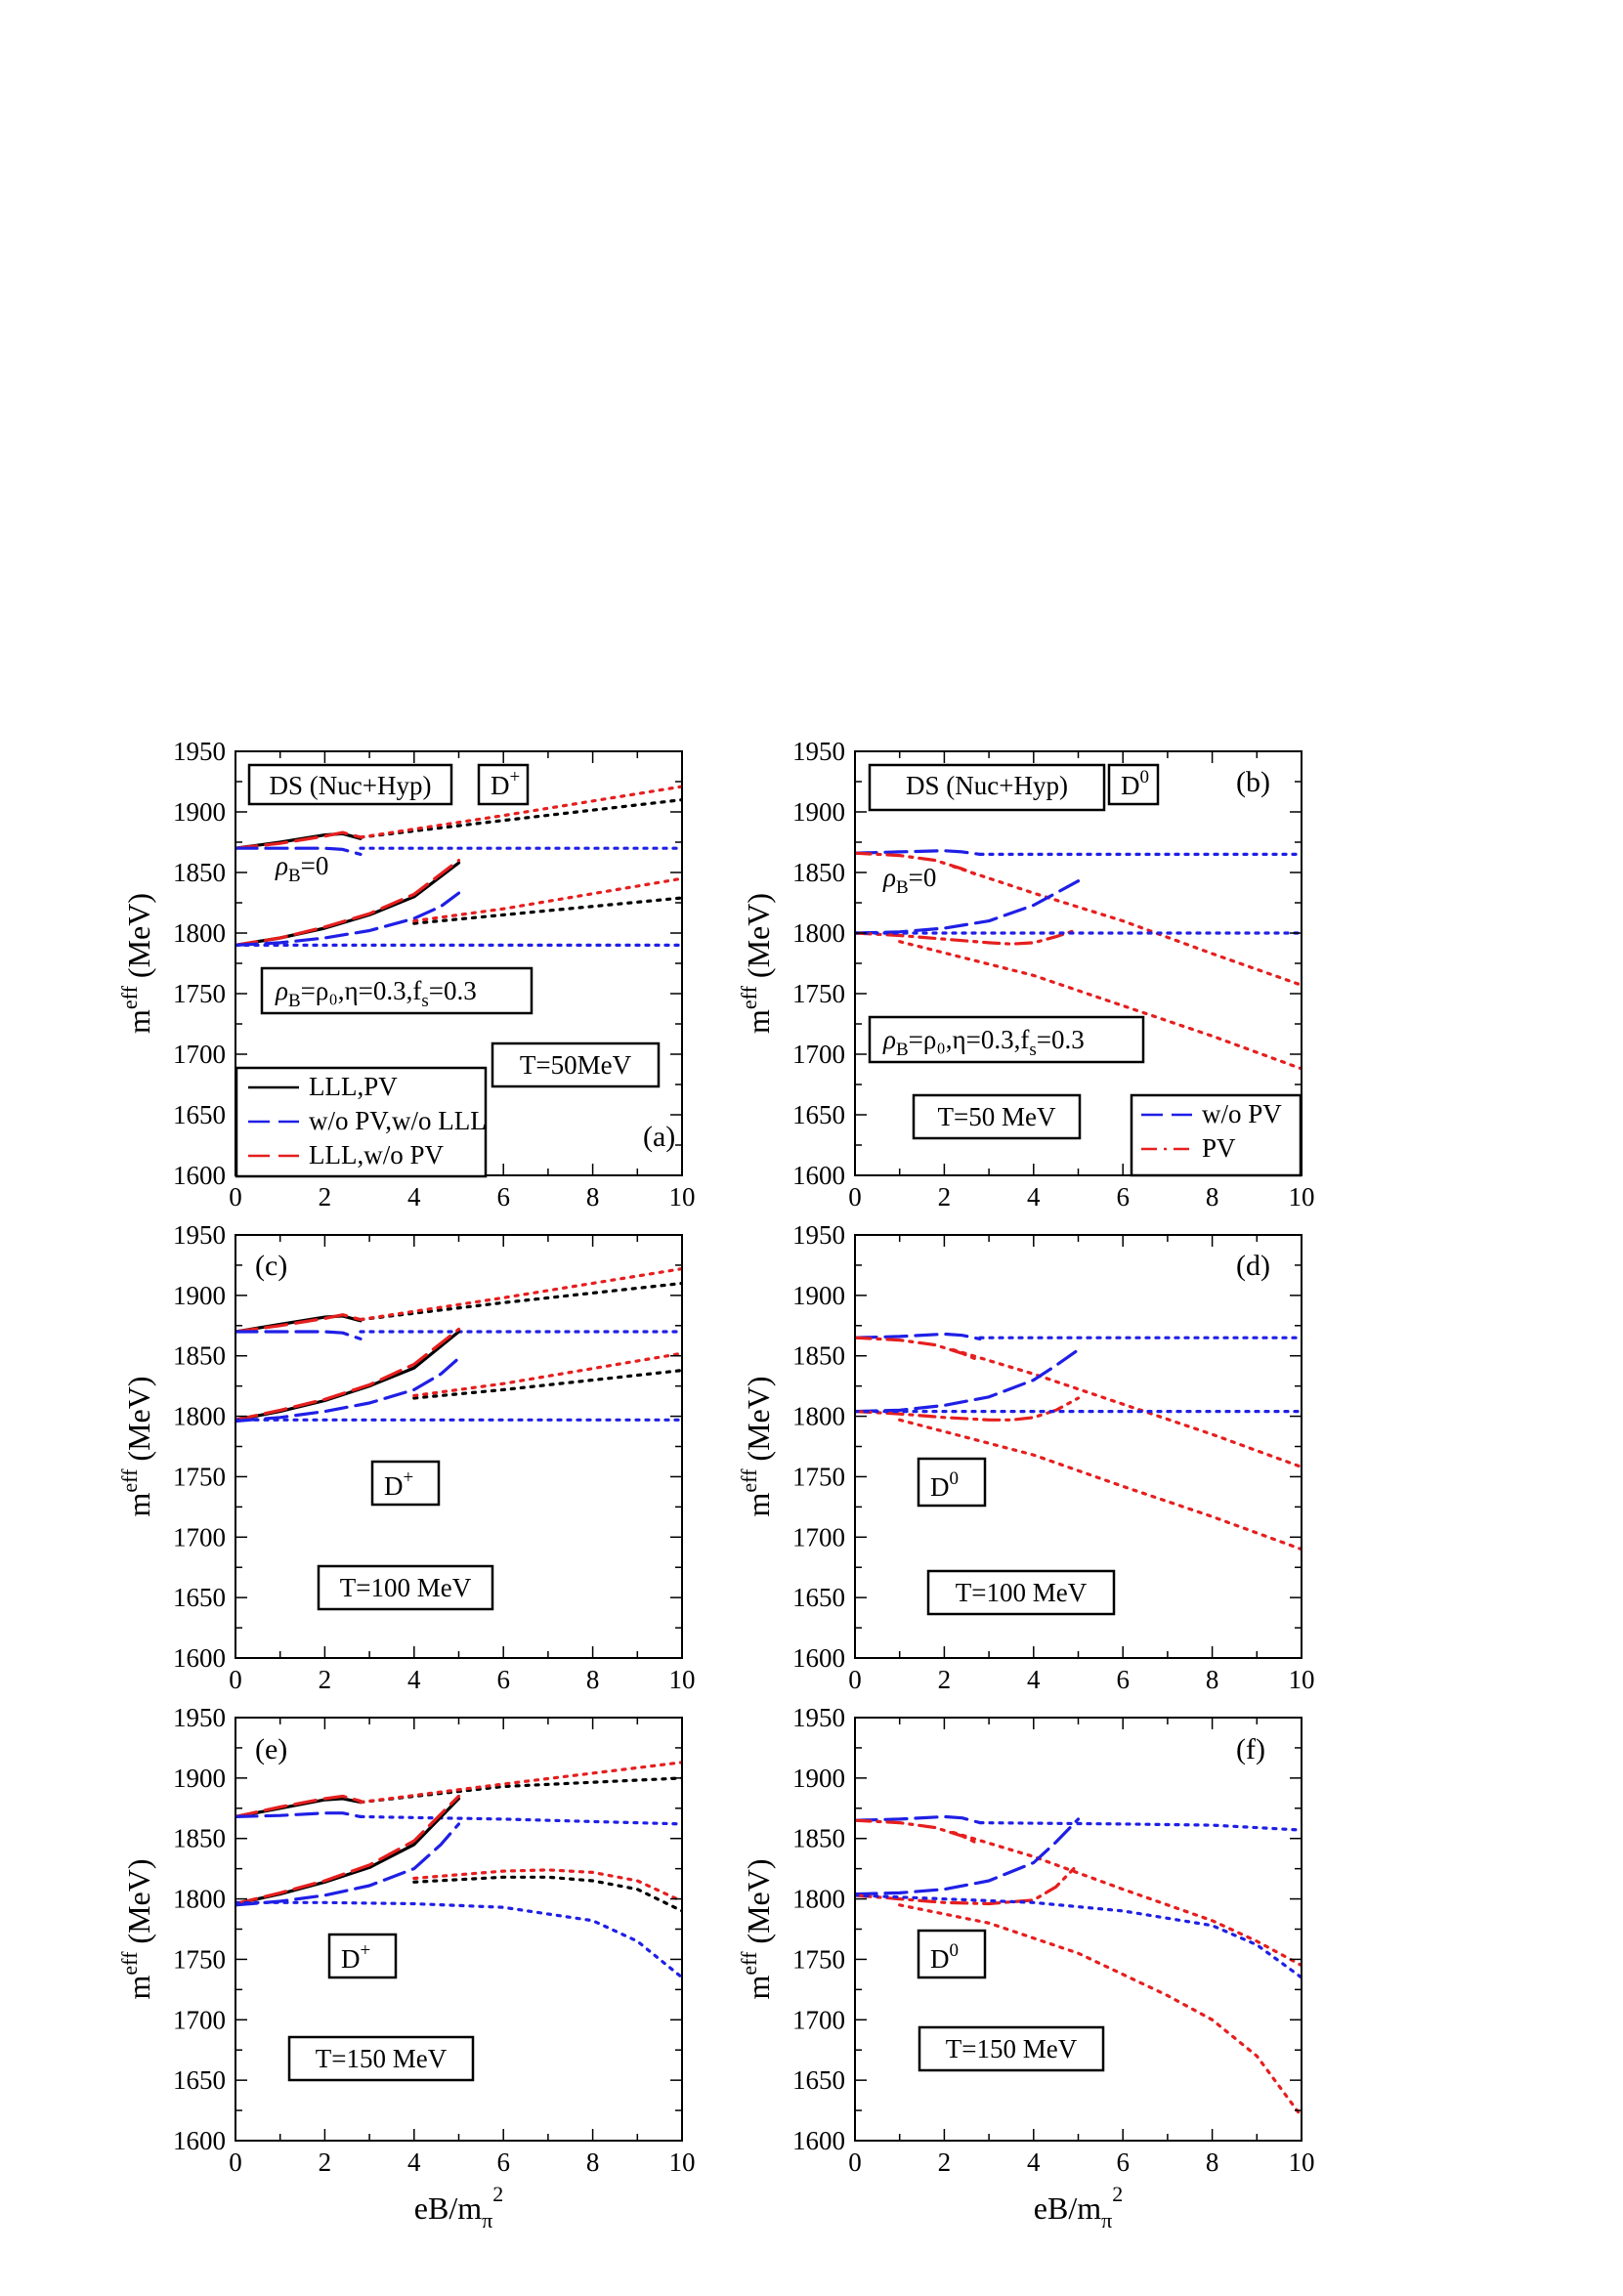 The height and width of the screenshot is (2296, 1623). Describe the element at coordinates (398, 1120) in the screenshot. I see `legend-label: w/o PV,w/o LLL` at that location.